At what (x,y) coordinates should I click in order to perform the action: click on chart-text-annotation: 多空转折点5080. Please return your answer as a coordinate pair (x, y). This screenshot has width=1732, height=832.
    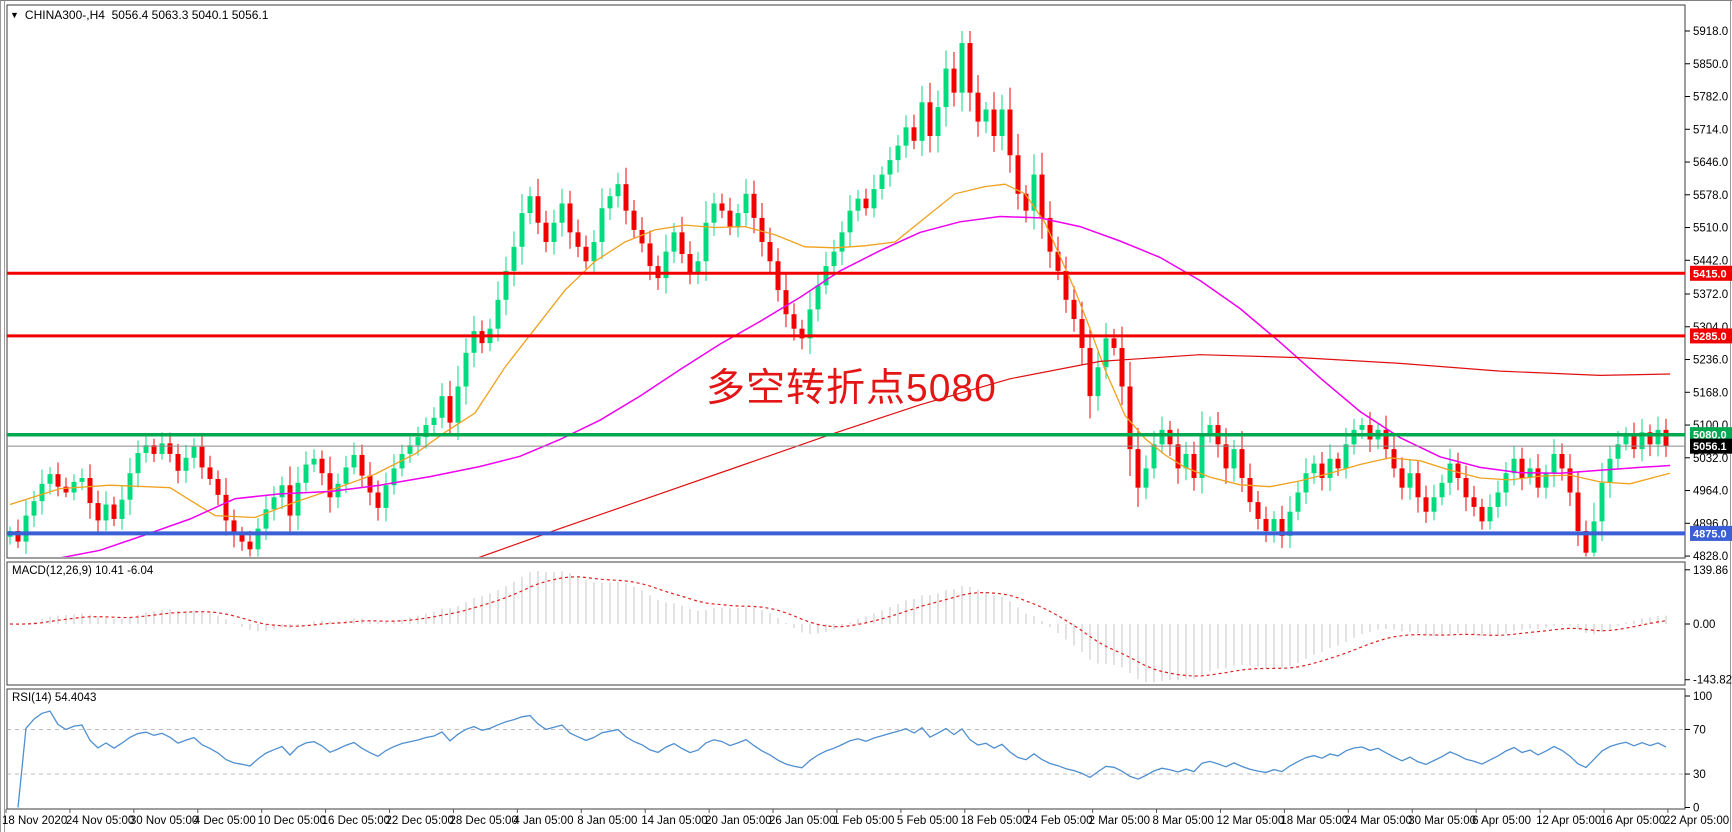
    Looking at the image, I should click on (851, 388).